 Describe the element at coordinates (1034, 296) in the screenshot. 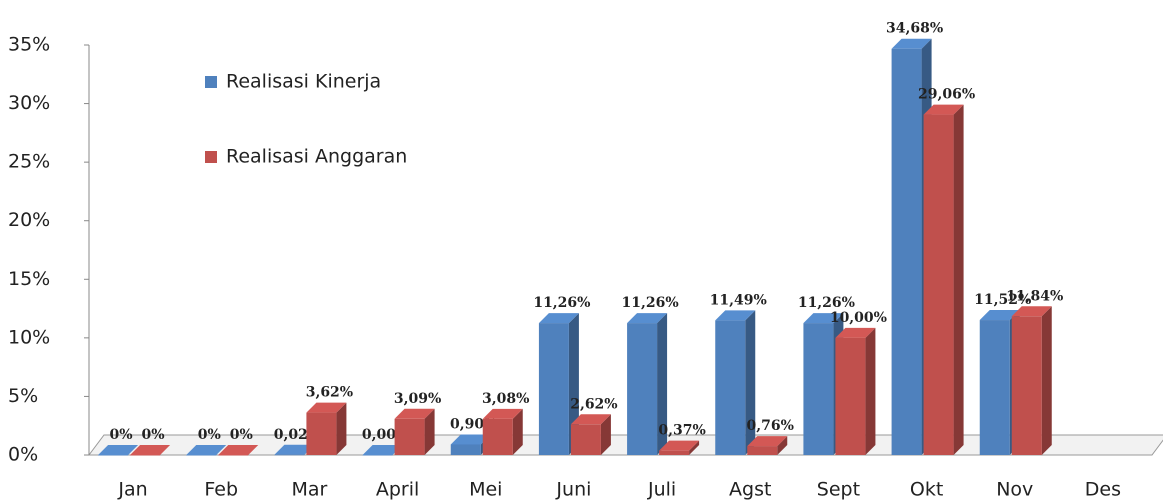

I see `value-label: 11,84%` at that location.